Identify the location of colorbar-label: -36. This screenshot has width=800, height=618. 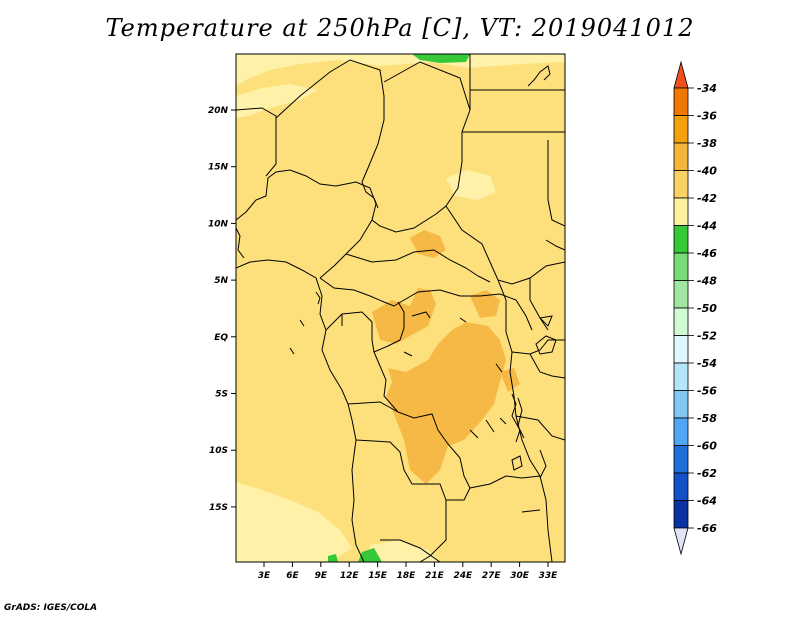
(707, 116).